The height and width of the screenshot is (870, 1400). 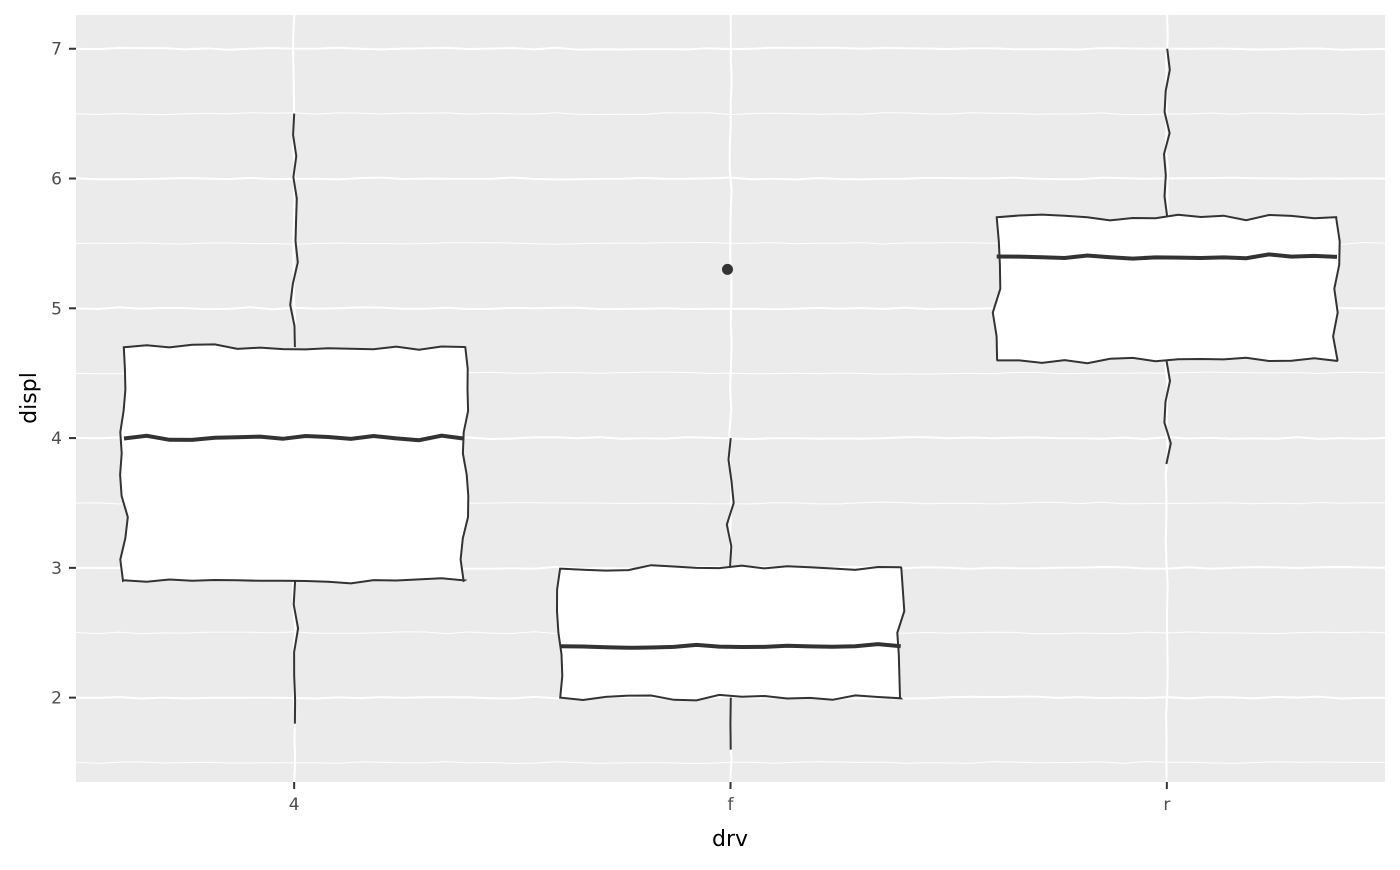 I want to click on y-tick-label: 4, so click(x=56, y=439).